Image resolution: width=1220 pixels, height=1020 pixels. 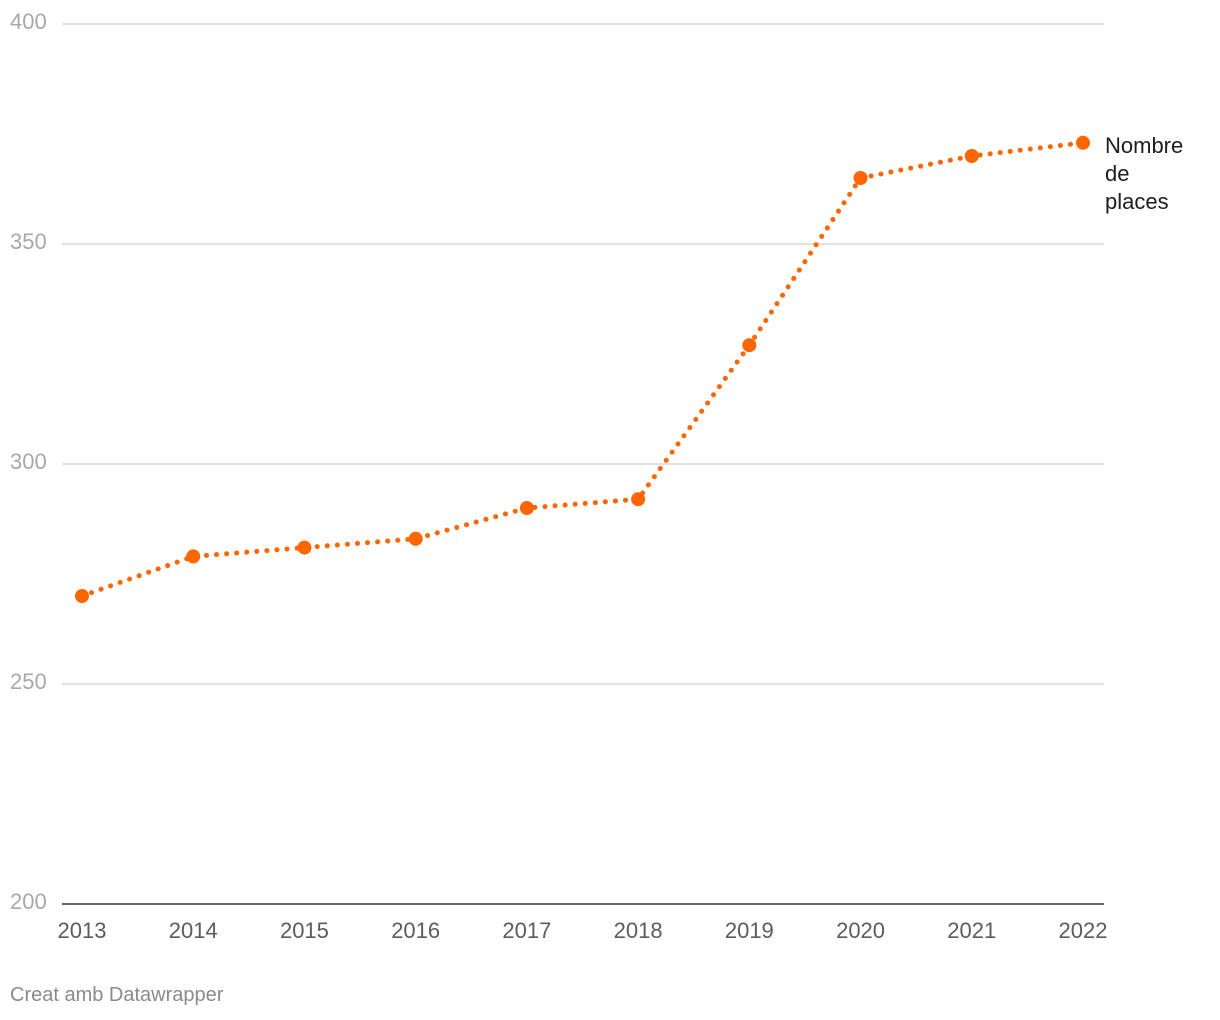 I want to click on y-tick-label: 250, so click(x=28, y=681).